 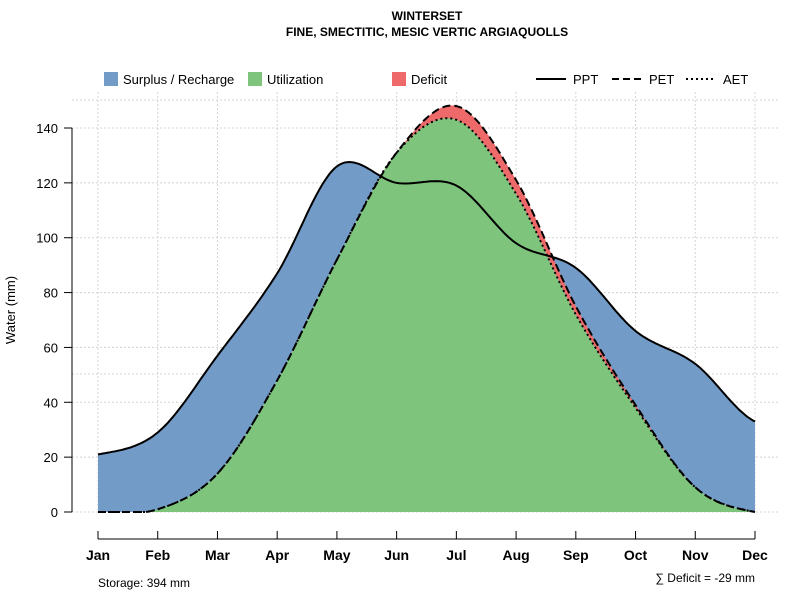 What do you see at coordinates (456, 555) in the screenshot?
I see `x-tick-label-6: Jul` at bounding box center [456, 555].